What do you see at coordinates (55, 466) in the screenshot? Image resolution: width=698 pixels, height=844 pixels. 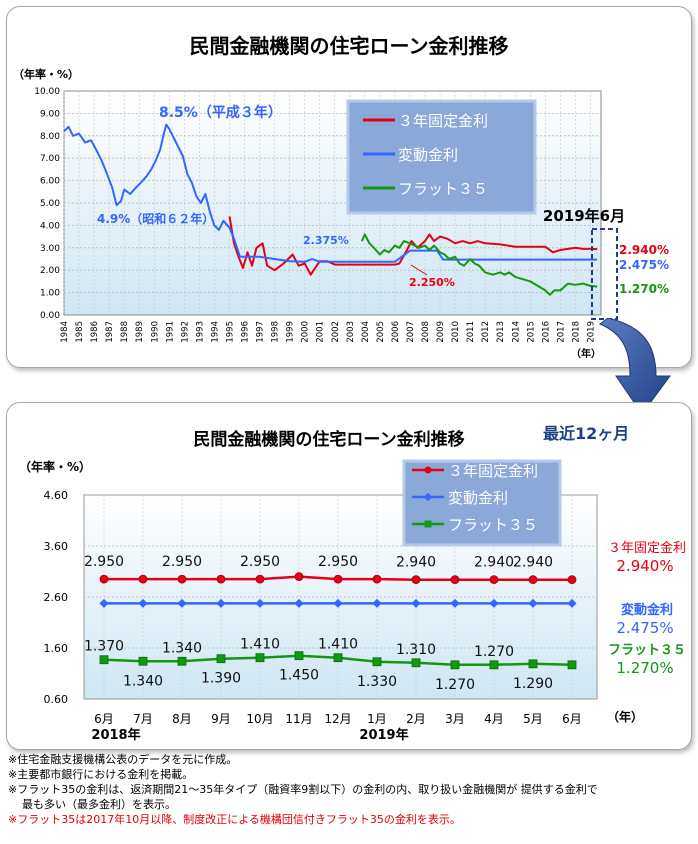 I see `y-axis-label: （年率・%）` at bounding box center [55, 466].